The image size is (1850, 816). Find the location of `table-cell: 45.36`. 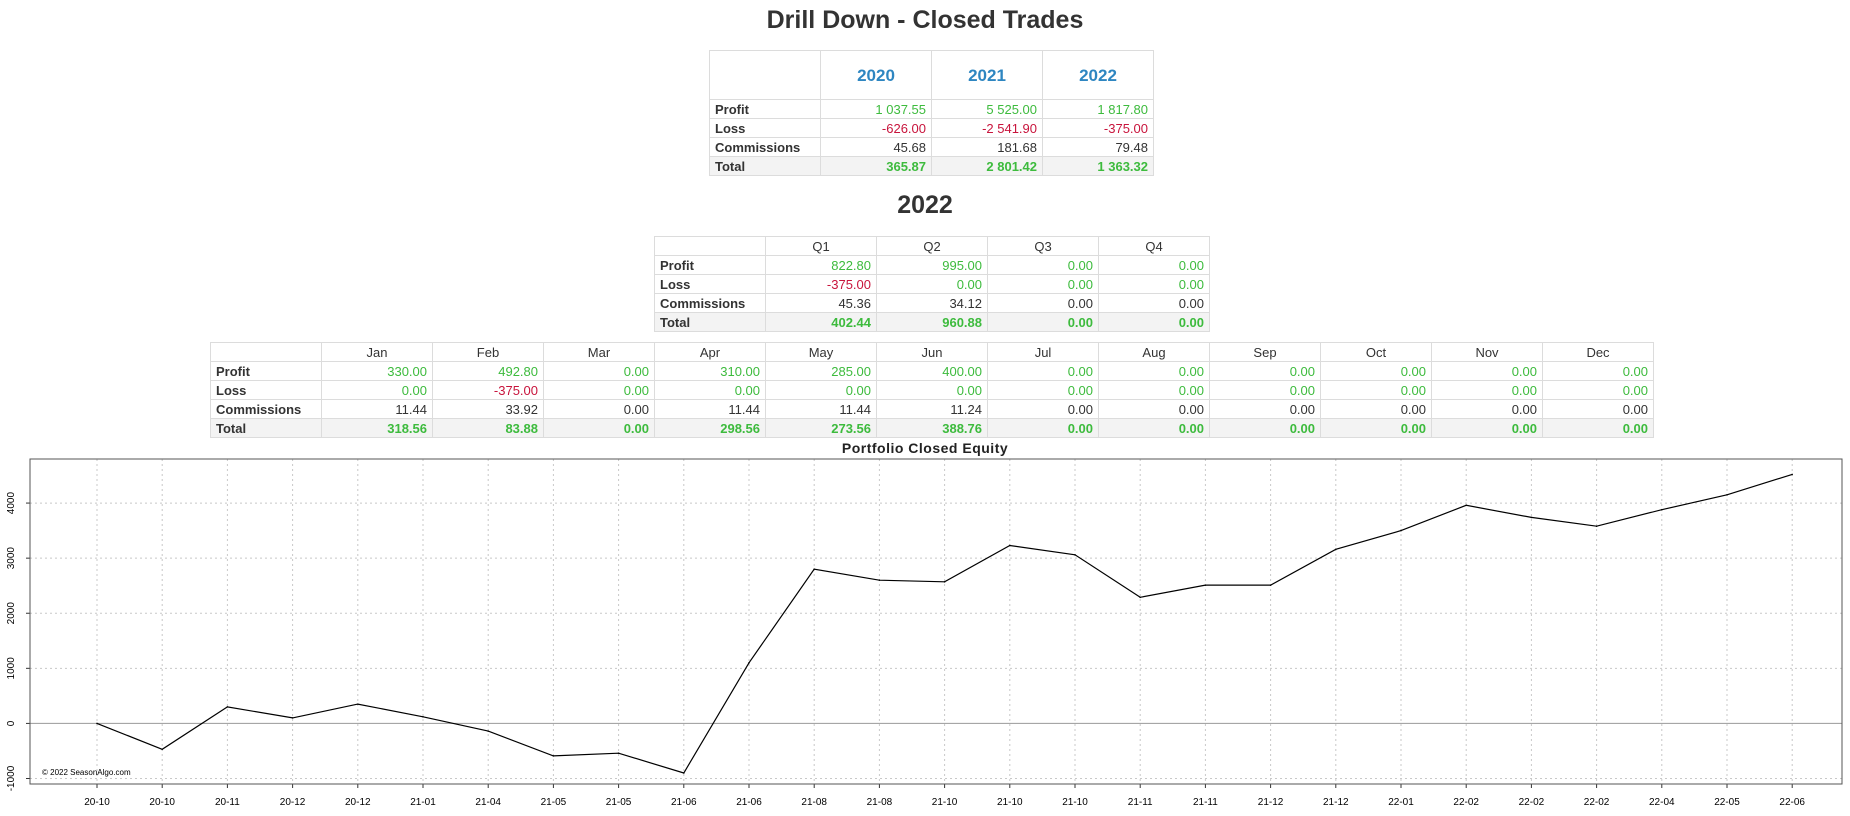

table-cell: 45.36 is located at coordinates (821, 303).